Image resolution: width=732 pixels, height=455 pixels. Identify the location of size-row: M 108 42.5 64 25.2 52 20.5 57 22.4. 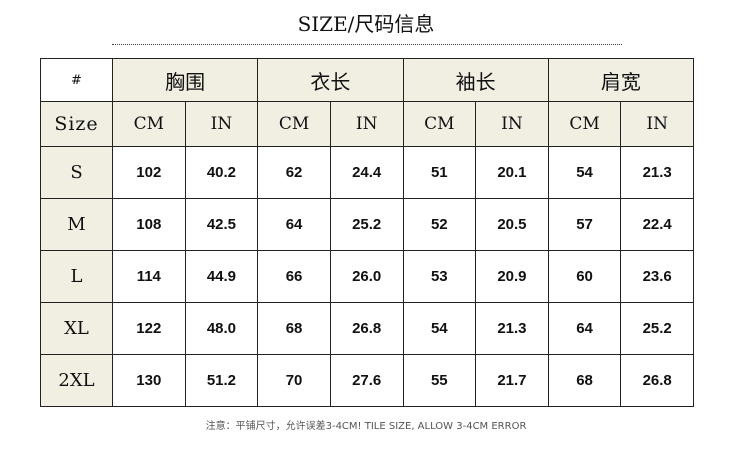
(367, 224).